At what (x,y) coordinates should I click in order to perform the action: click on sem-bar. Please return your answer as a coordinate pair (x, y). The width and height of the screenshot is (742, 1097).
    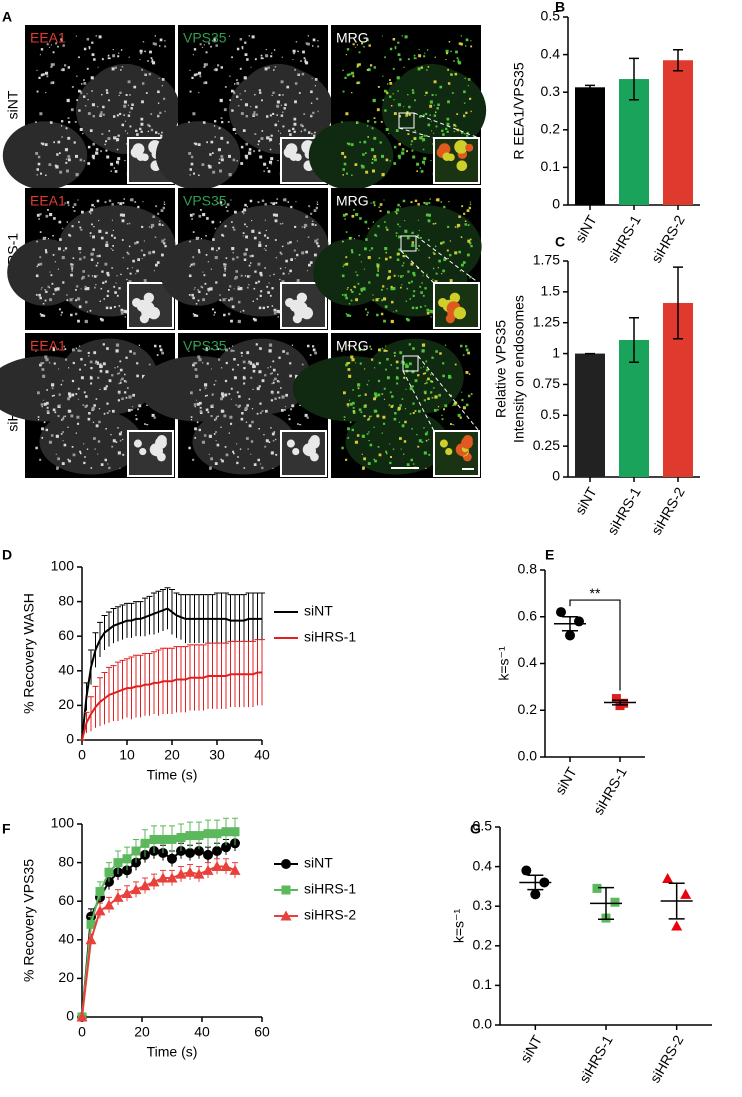
    Looking at the image, I should click on (620, 702).